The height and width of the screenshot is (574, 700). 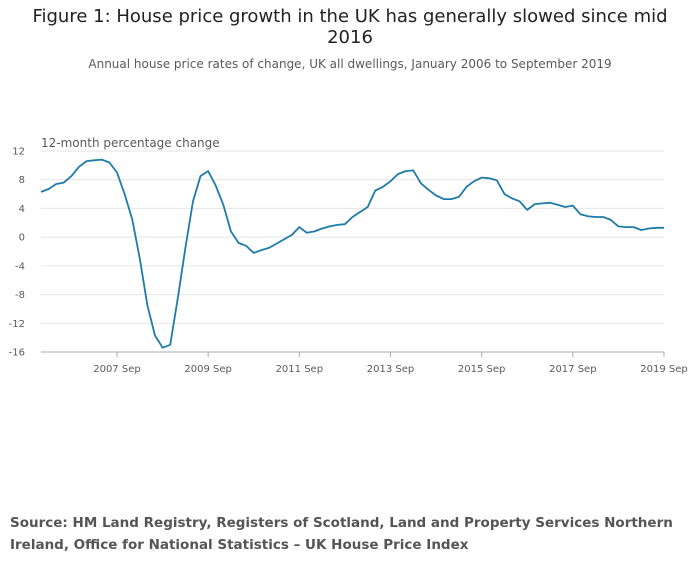 What do you see at coordinates (572, 369) in the screenshot?
I see `x-tick-label: 2017 Sep` at bounding box center [572, 369].